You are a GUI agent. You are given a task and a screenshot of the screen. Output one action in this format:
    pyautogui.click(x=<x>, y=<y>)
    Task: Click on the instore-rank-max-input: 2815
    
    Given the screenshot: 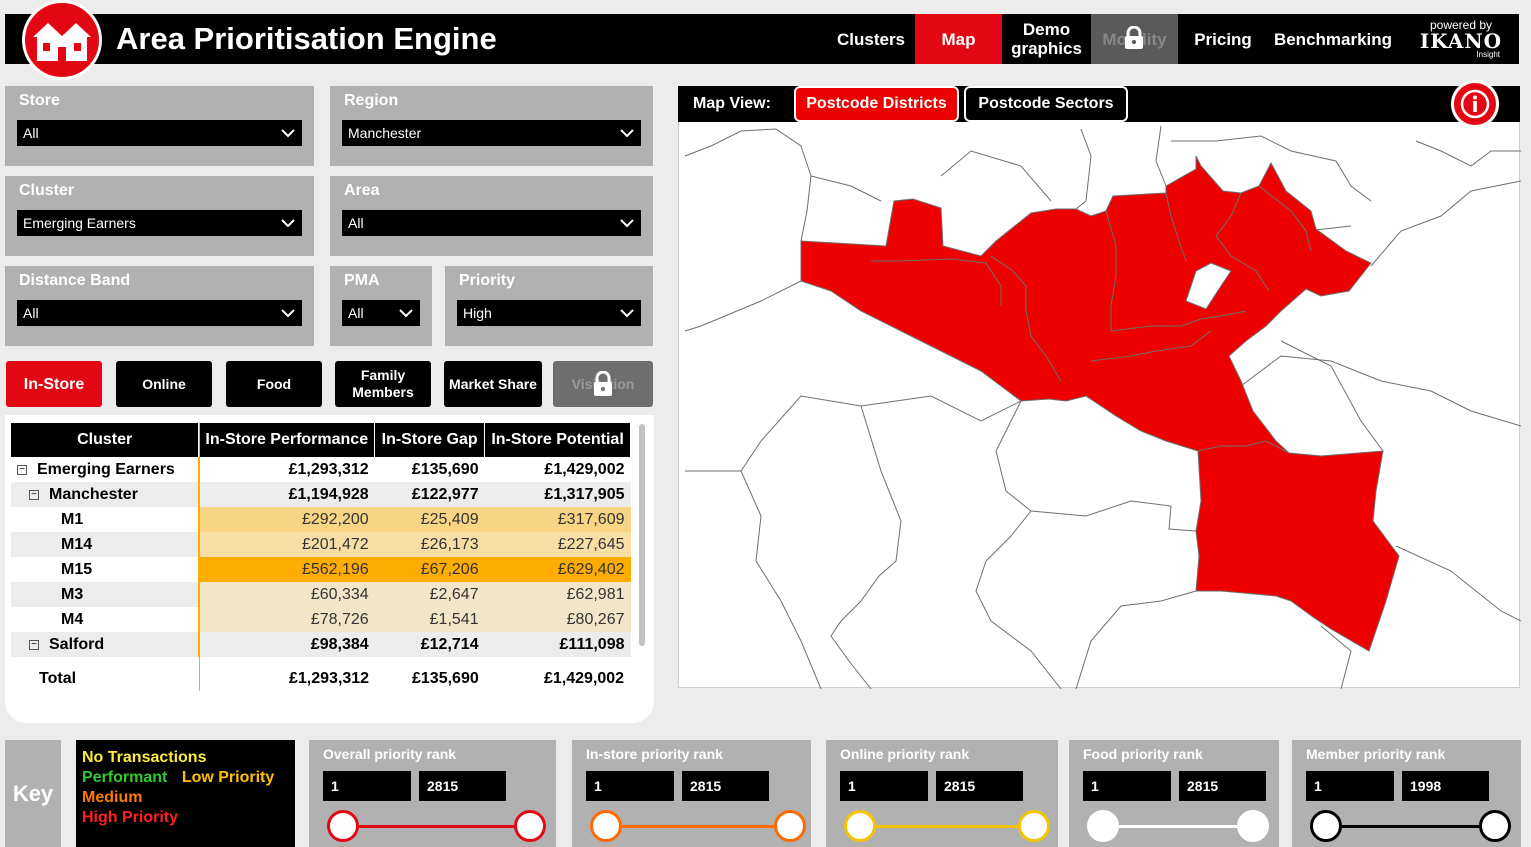 What is the action you would take?
    pyautogui.click(x=725, y=786)
    